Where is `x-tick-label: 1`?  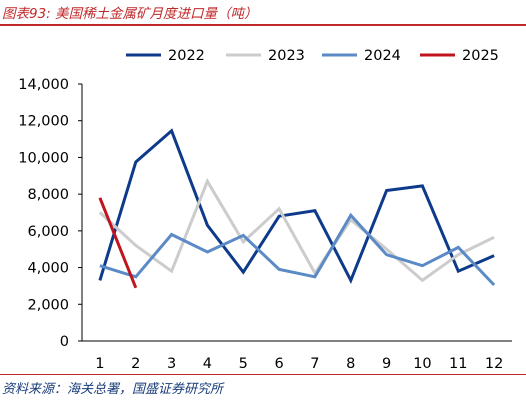 x-tick-label: 1 is located at coordinates (99, 364).